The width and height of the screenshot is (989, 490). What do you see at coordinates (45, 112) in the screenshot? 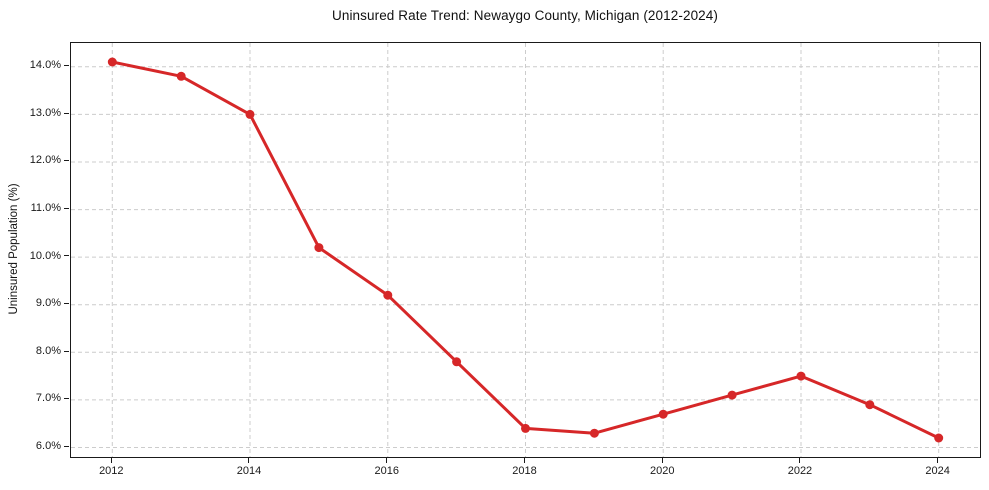
I see `y-tick-label: 13.0%` at bounding box center [45, 112].